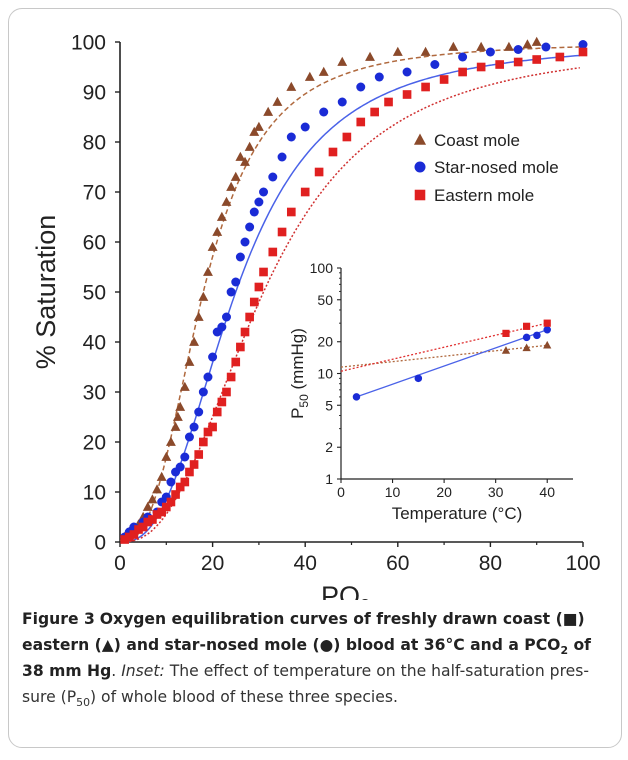 This screenshot has height=760, width=628. Describe the element at coordinates (94, 243) in the screenshot. I see `main-y-tick-label: 60` at that location.